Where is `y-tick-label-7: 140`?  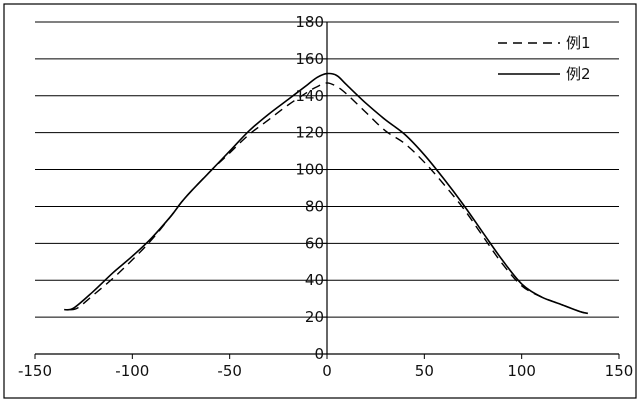
y-tick-label-7: 140 is located at coordinates (309, 96).